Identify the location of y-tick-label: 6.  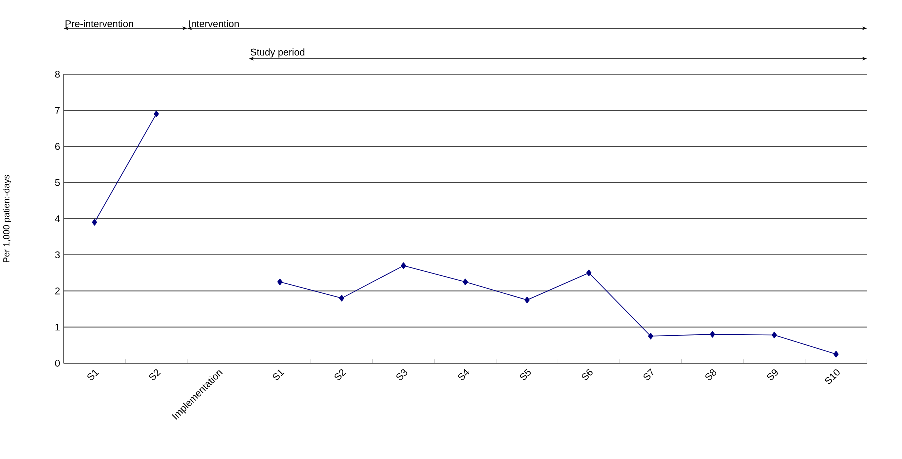
(57, 146).